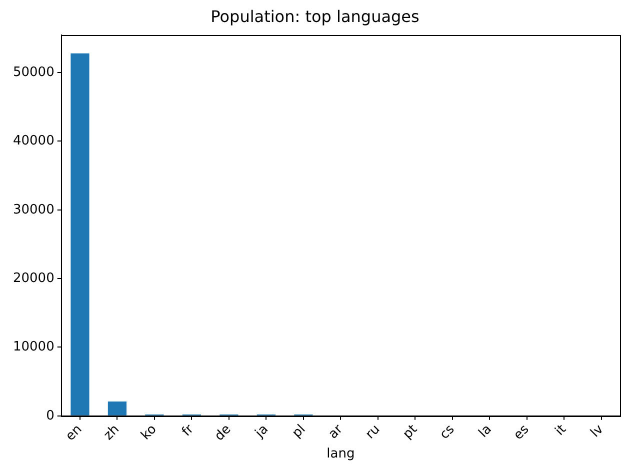 The width and height of the screenshot is (630, 470). What do you see at coordinates (33, 141) in the screenshot?
I see `y-tick-label: 40000` at bounding box center [33, 141].